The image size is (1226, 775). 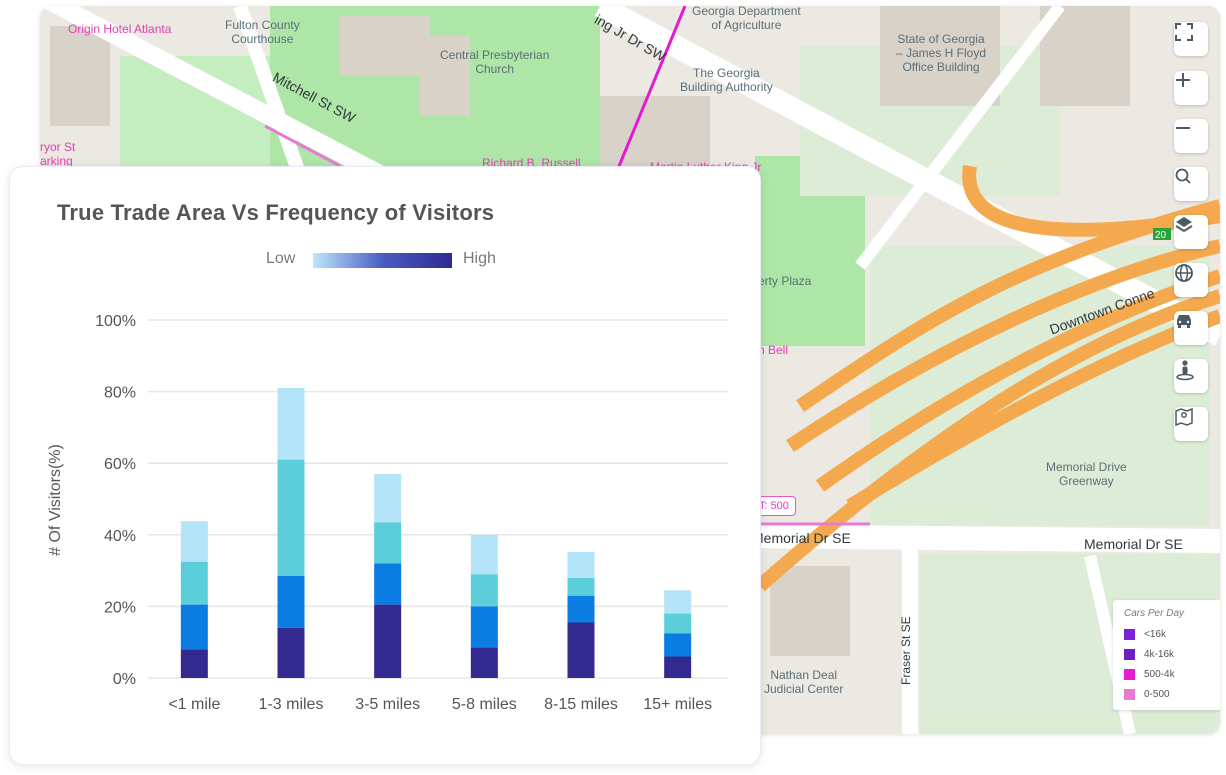 I want to click on street-label: Fraser St SE, so click(x=906, y=650).